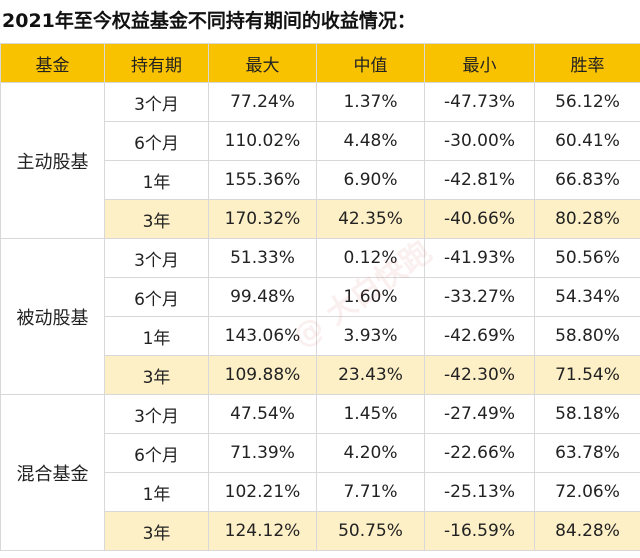 Image resolution: width=640 pixels, height=558 pixels. I want to click on median-cell: 1.60%, so click(370, 297).